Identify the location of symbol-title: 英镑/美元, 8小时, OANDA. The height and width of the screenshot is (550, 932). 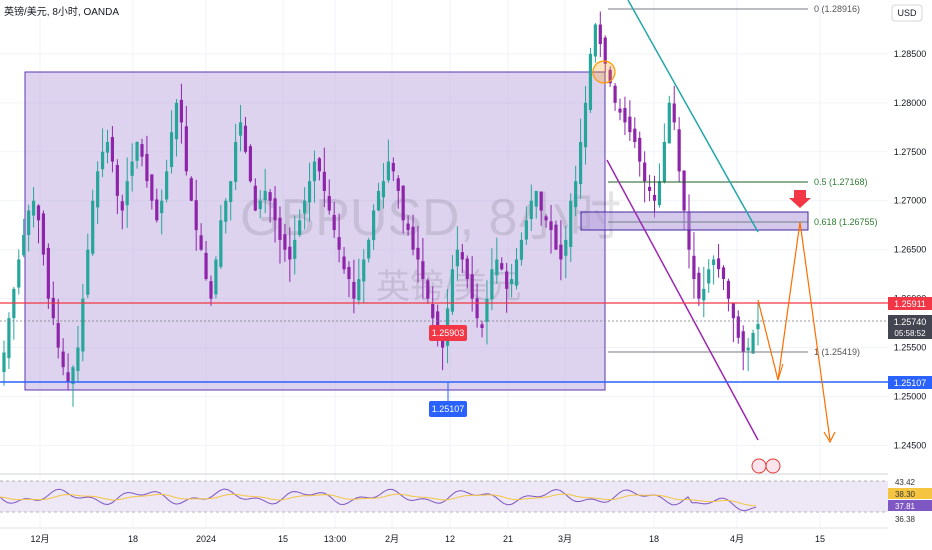
(61, 11).